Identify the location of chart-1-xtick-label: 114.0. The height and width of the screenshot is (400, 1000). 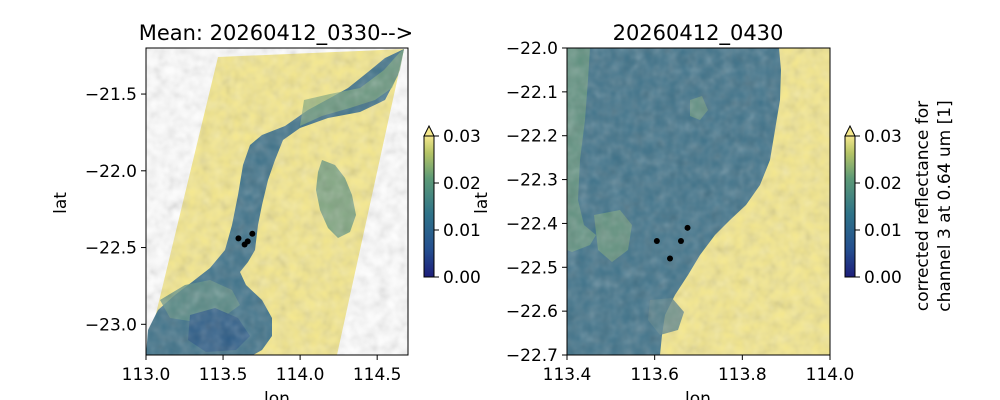
(300, 375).